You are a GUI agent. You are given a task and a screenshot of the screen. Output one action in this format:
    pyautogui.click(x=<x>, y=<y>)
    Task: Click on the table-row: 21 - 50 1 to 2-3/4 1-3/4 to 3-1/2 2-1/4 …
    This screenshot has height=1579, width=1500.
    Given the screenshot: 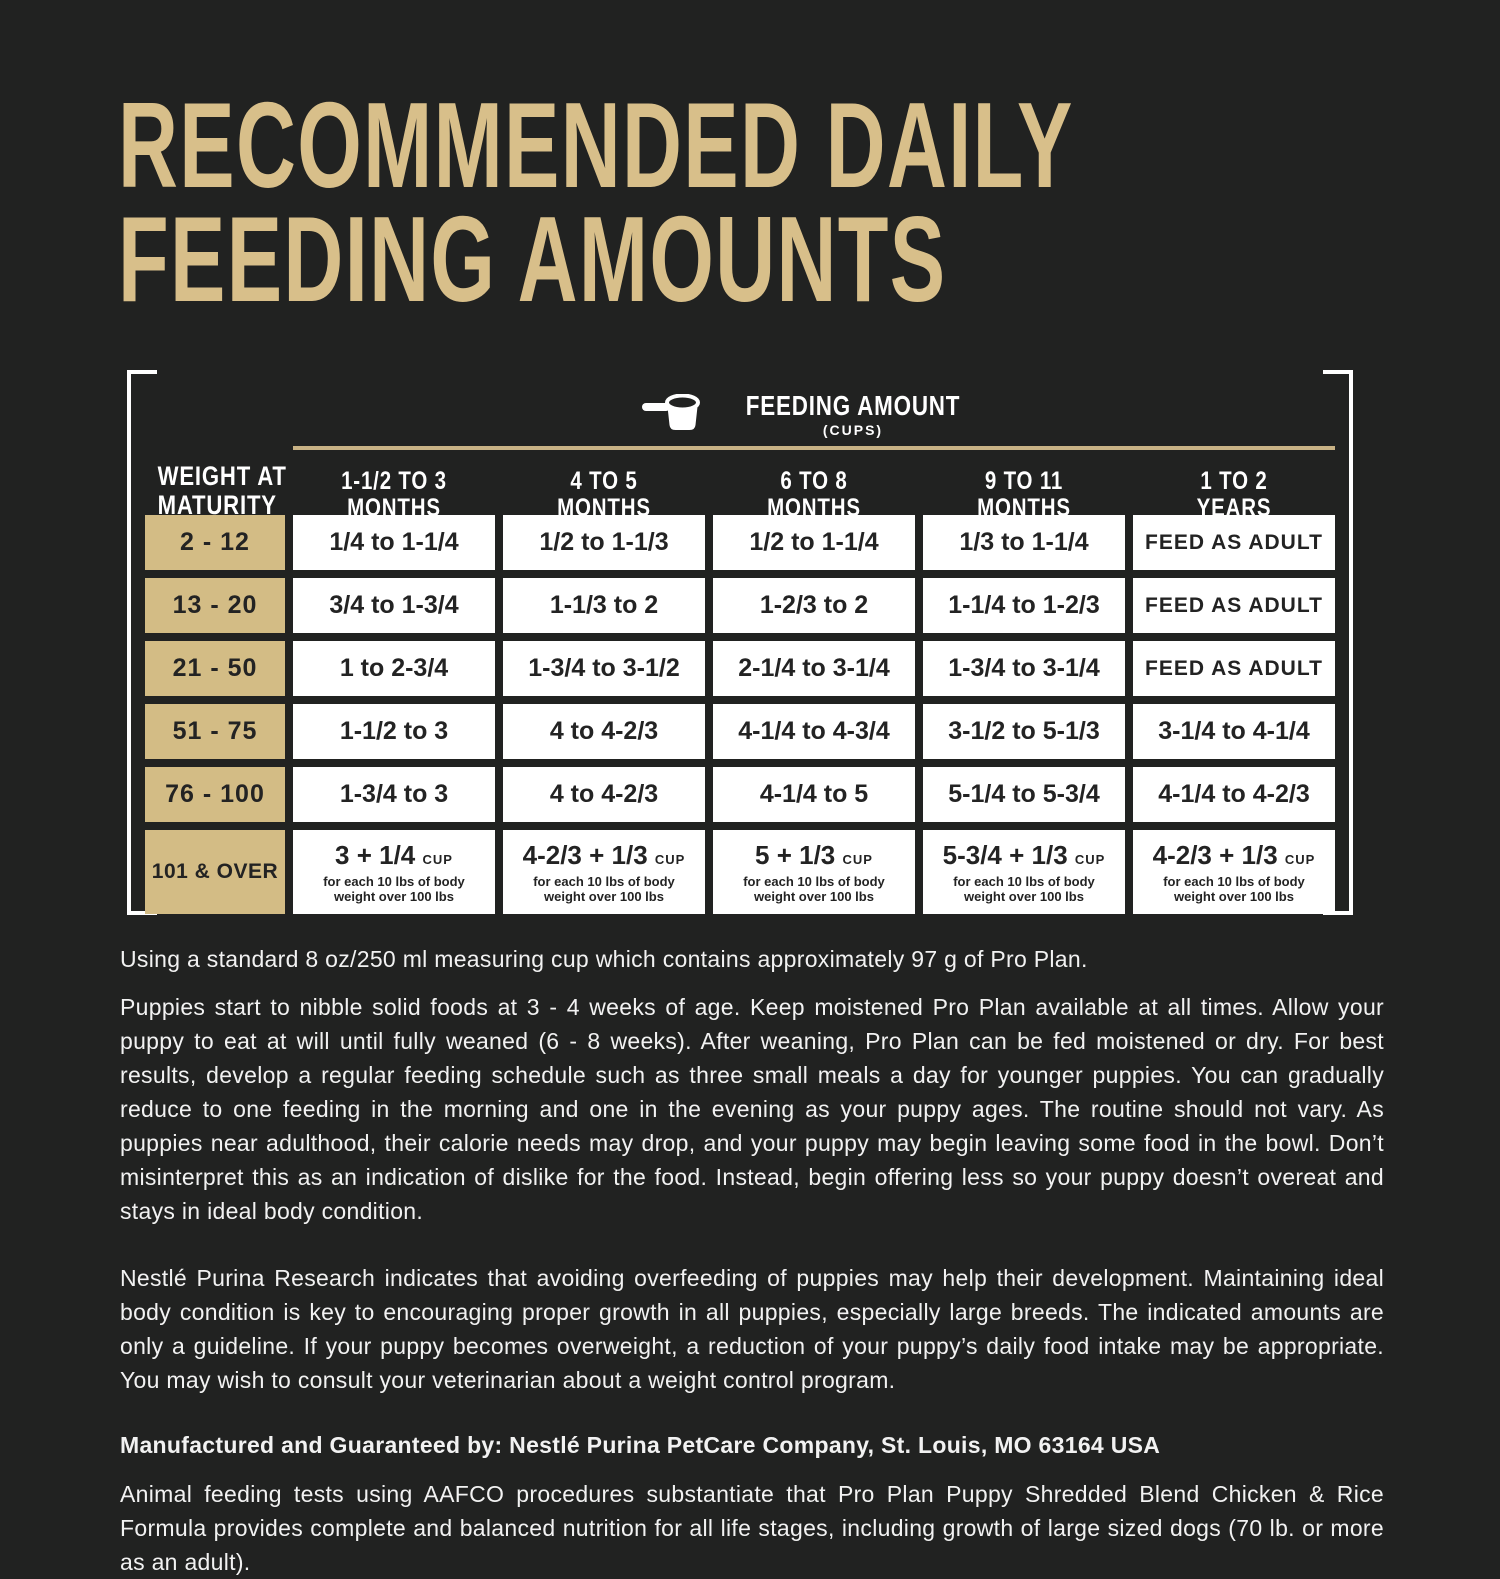 What is the action you would take?
    pyautogui.click(x=740, y=668)
    